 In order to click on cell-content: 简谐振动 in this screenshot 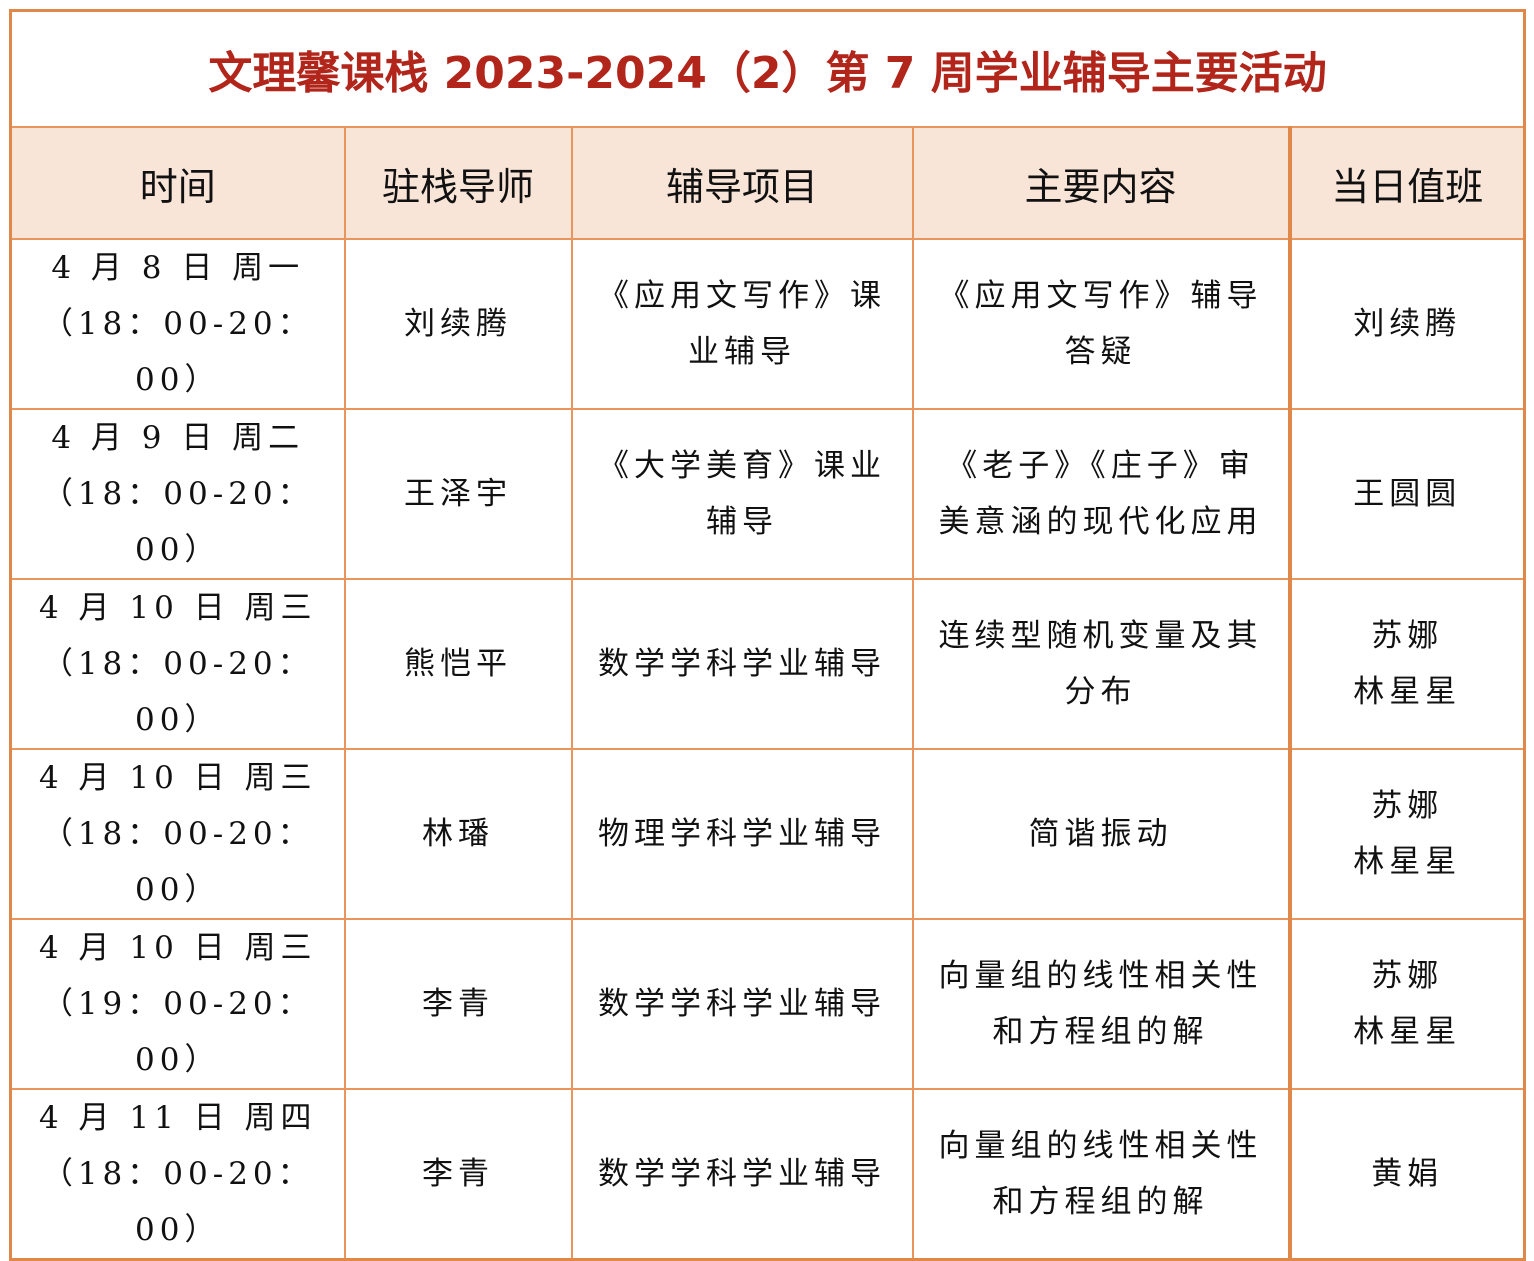, I will do `click(1101, 834)`.